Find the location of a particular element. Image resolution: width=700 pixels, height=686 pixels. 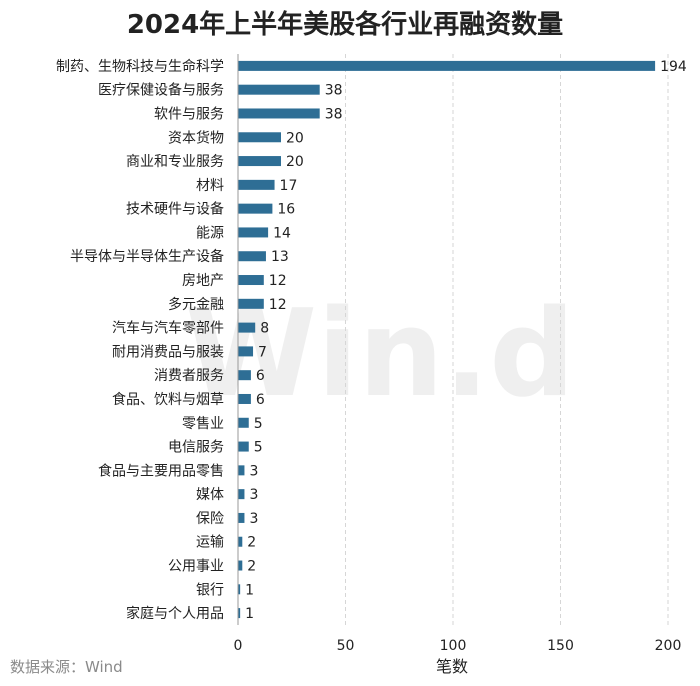

category-label: 家庭与个人用品 is located at coordinates (175, 613).